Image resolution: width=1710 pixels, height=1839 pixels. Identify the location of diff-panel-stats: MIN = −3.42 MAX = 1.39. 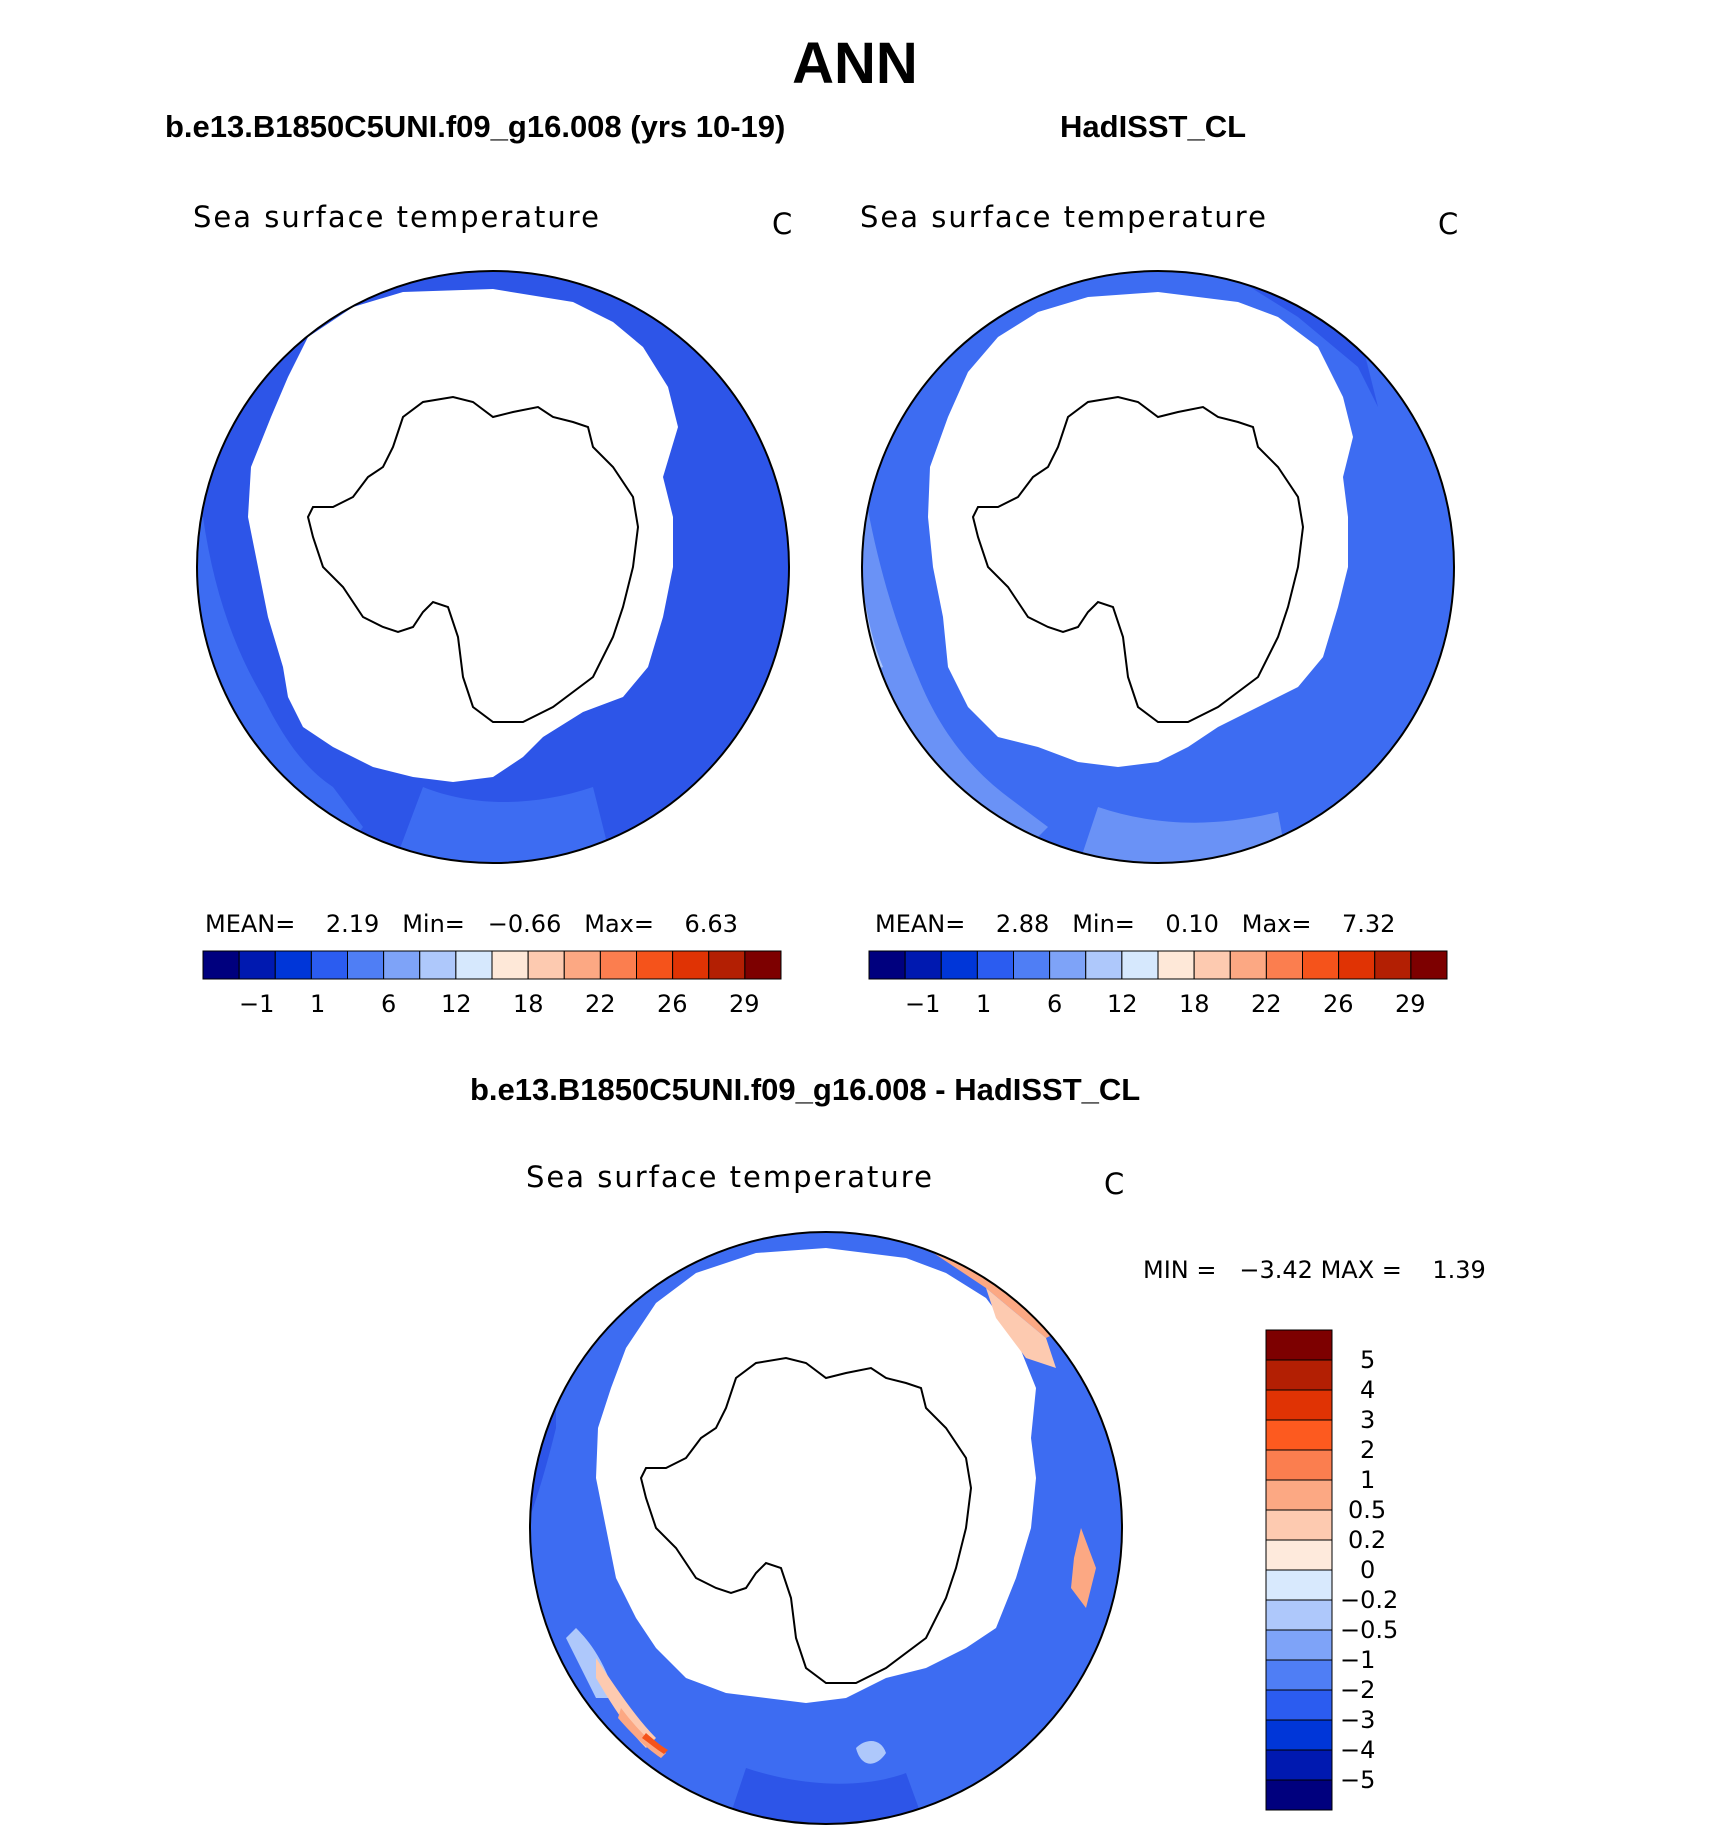
(1314, 1270).